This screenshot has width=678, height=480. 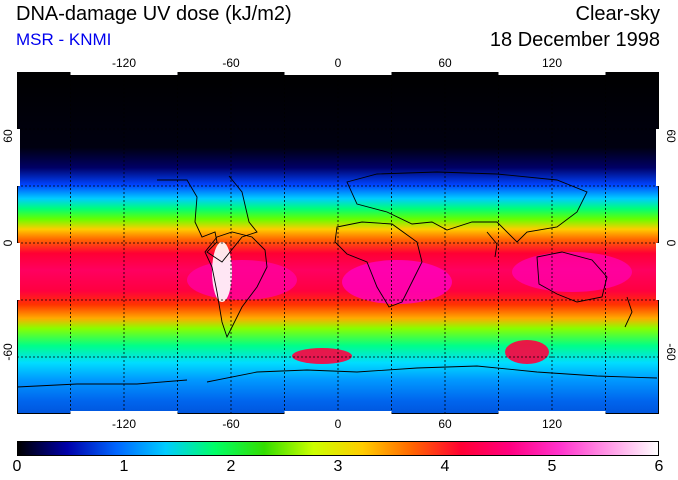 What do you see at coordinates (8, 352) in the screenshot?
I see `lat-tick-left: -60` at bounding box center [8, 352].